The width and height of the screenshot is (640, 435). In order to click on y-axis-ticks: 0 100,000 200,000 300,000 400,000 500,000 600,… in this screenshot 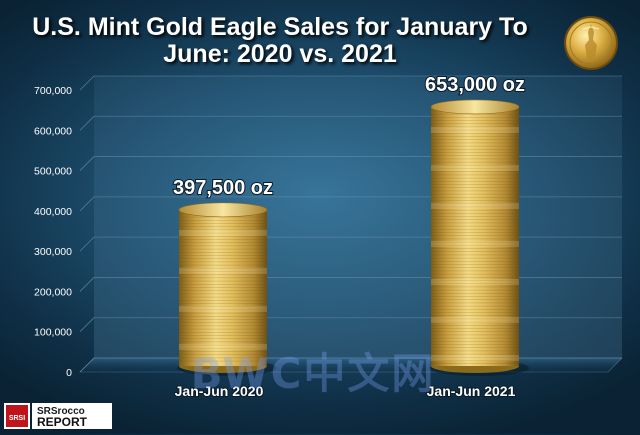, I will do `click(53, 232)`.